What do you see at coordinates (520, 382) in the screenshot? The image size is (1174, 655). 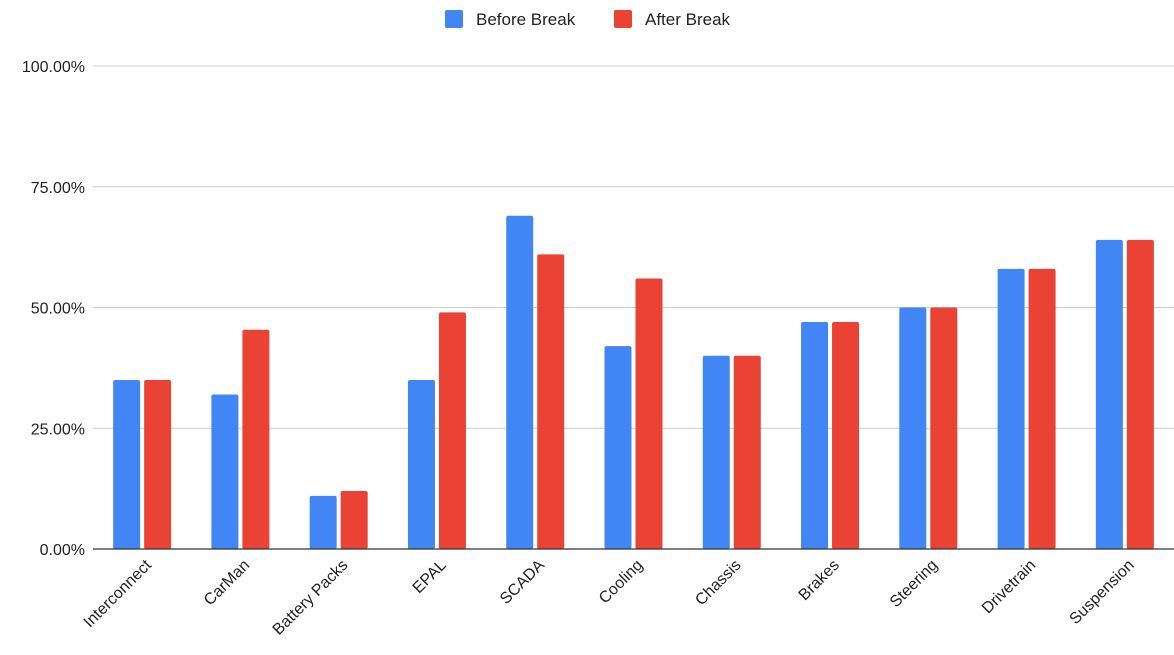 I see `bar-before-break-scada` at bounding box center [520, 382].